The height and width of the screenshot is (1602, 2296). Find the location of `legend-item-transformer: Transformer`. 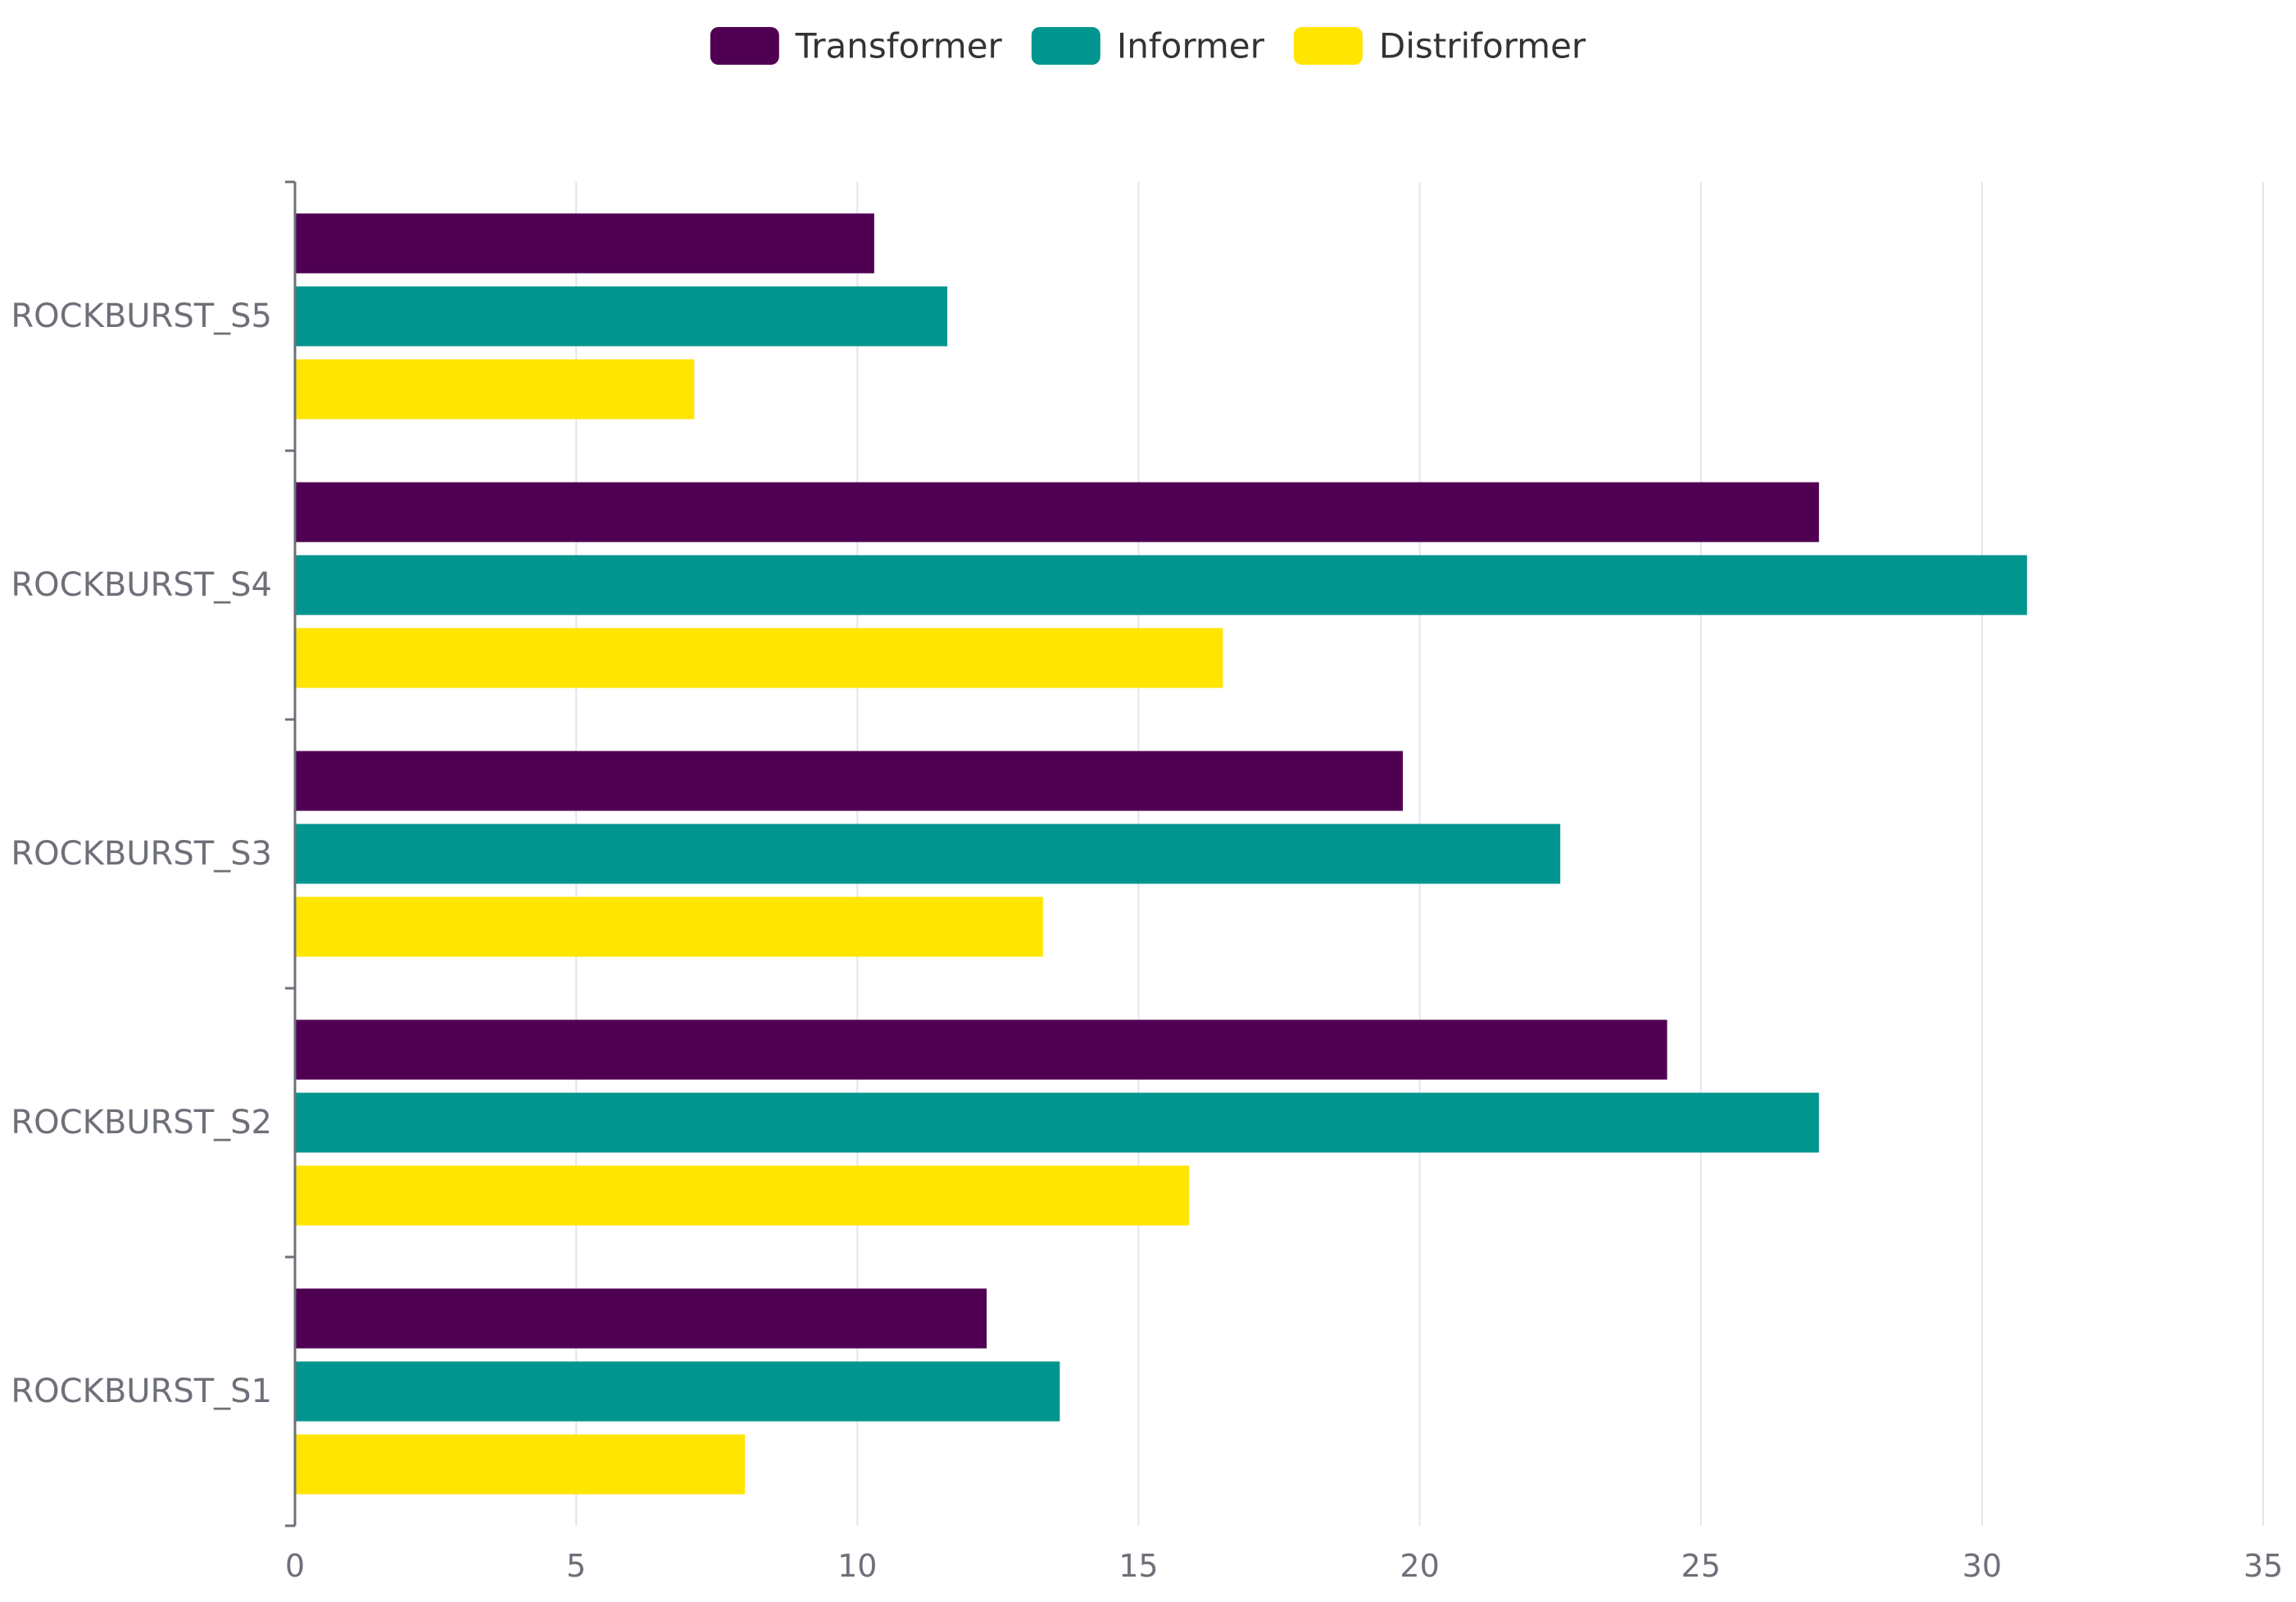

legend-item-transformer: Transformer is located at coordinates (856, 46).